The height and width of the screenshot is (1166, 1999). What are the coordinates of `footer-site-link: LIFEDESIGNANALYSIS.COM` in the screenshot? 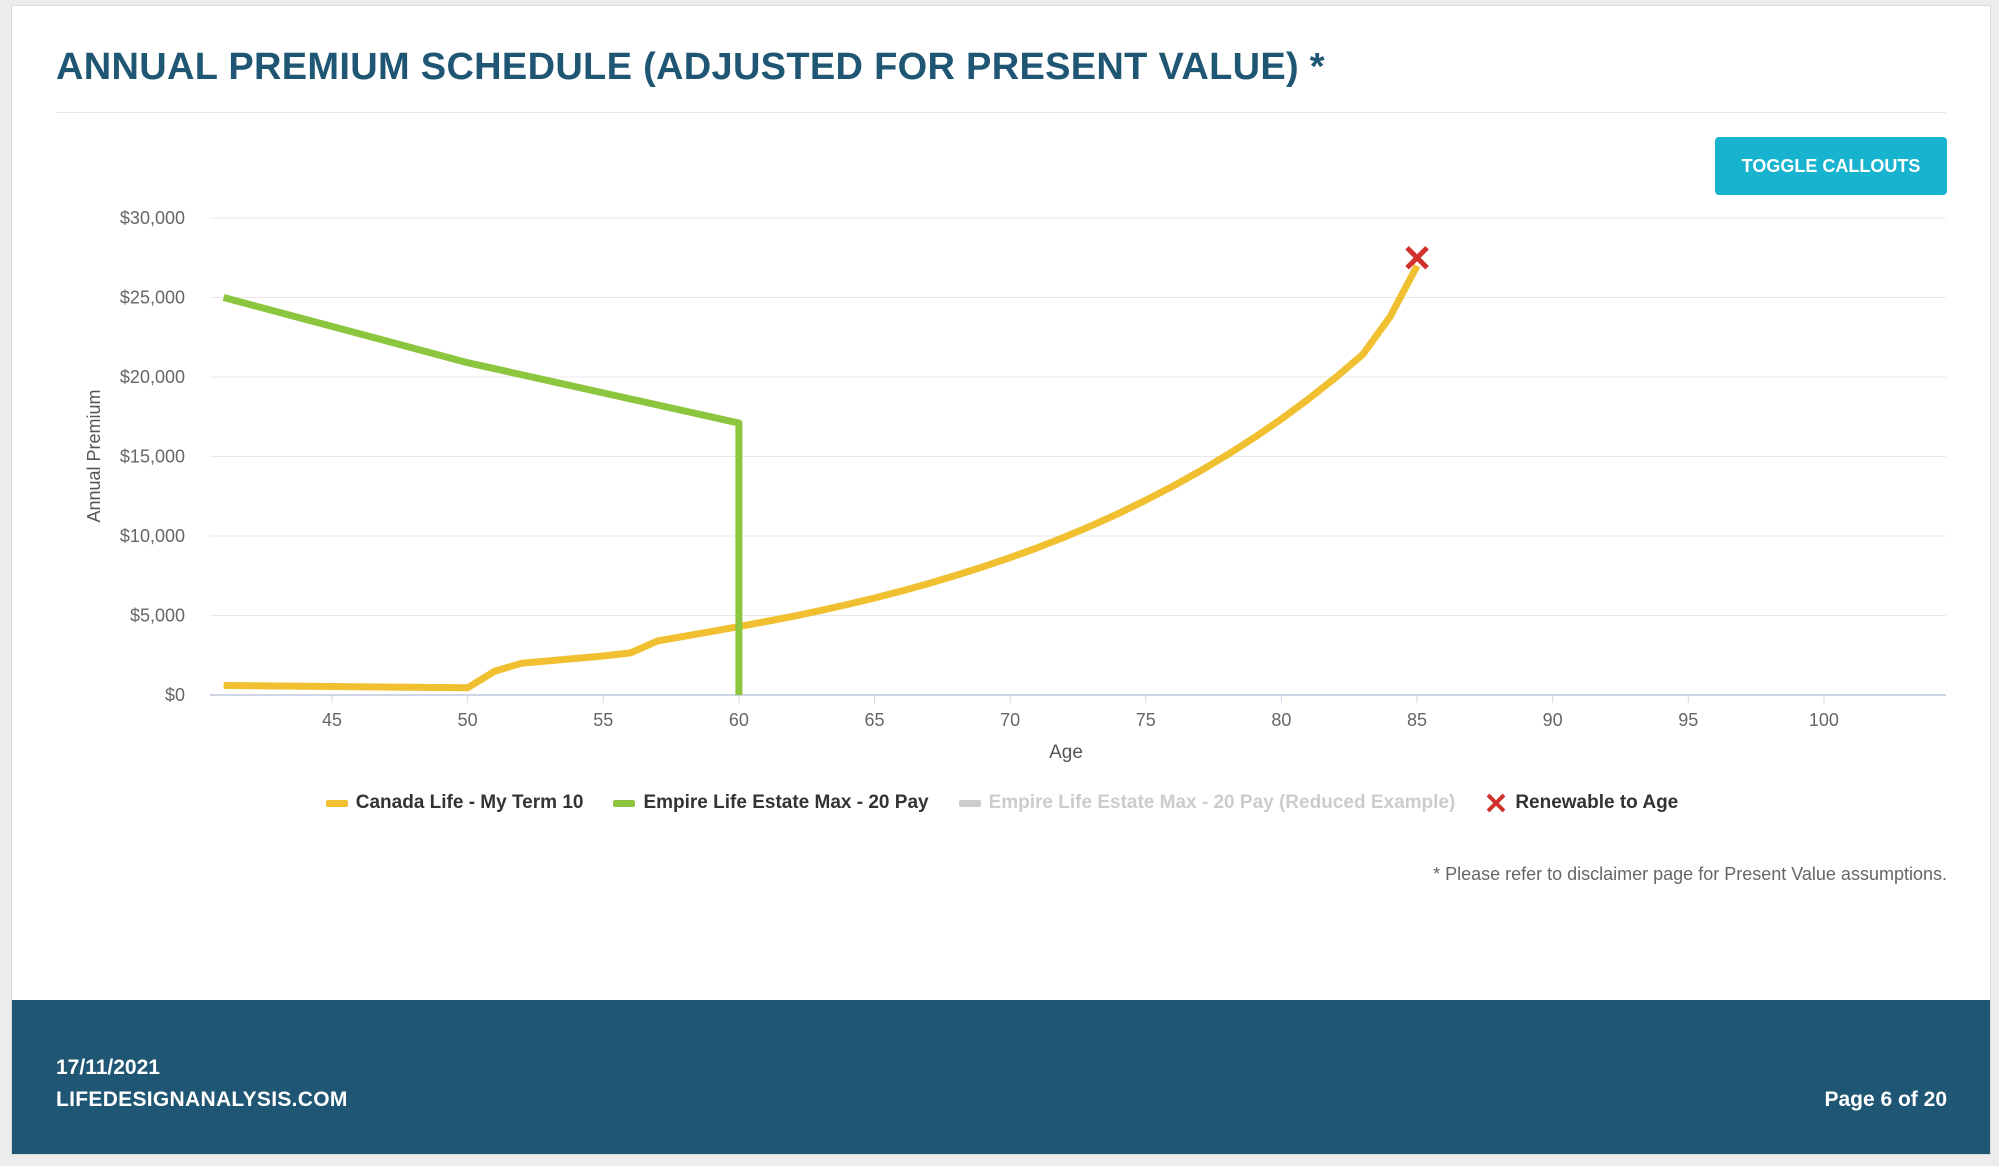 It's located at (202, 1099).